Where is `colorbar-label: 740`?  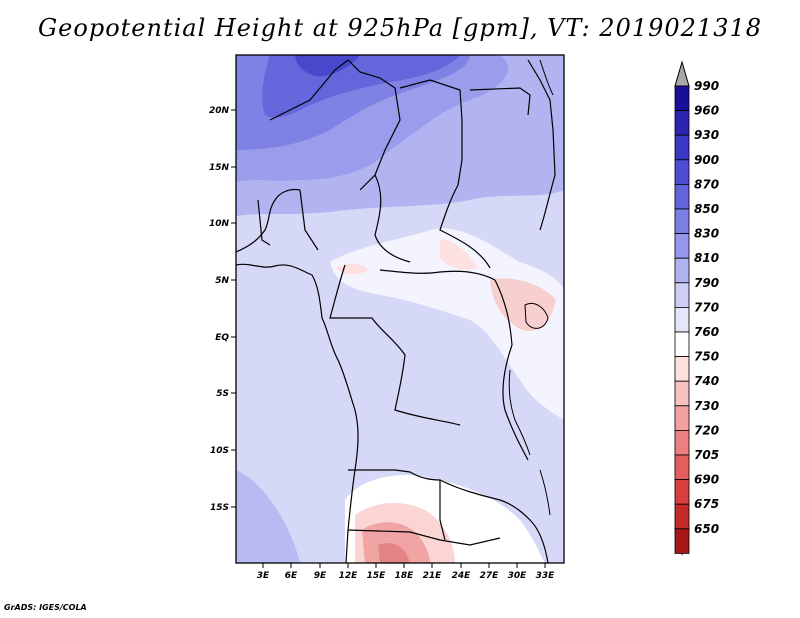 colorbar-label: 740 is located at coordinates (706, 381).